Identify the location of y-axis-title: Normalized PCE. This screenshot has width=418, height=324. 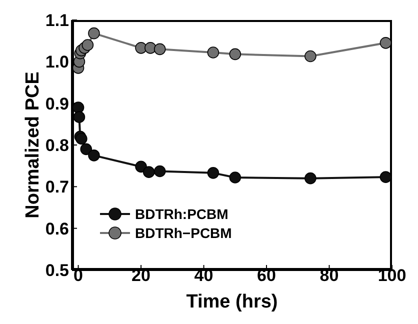
(33, 145).